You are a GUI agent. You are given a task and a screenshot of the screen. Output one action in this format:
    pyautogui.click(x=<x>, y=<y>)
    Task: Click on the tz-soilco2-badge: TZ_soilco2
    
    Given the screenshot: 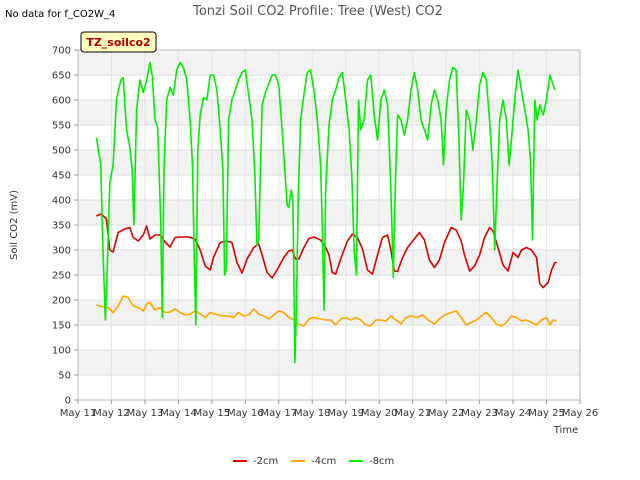 What is the action you would take?
    pyautogui.click(x=118, y=42)
    